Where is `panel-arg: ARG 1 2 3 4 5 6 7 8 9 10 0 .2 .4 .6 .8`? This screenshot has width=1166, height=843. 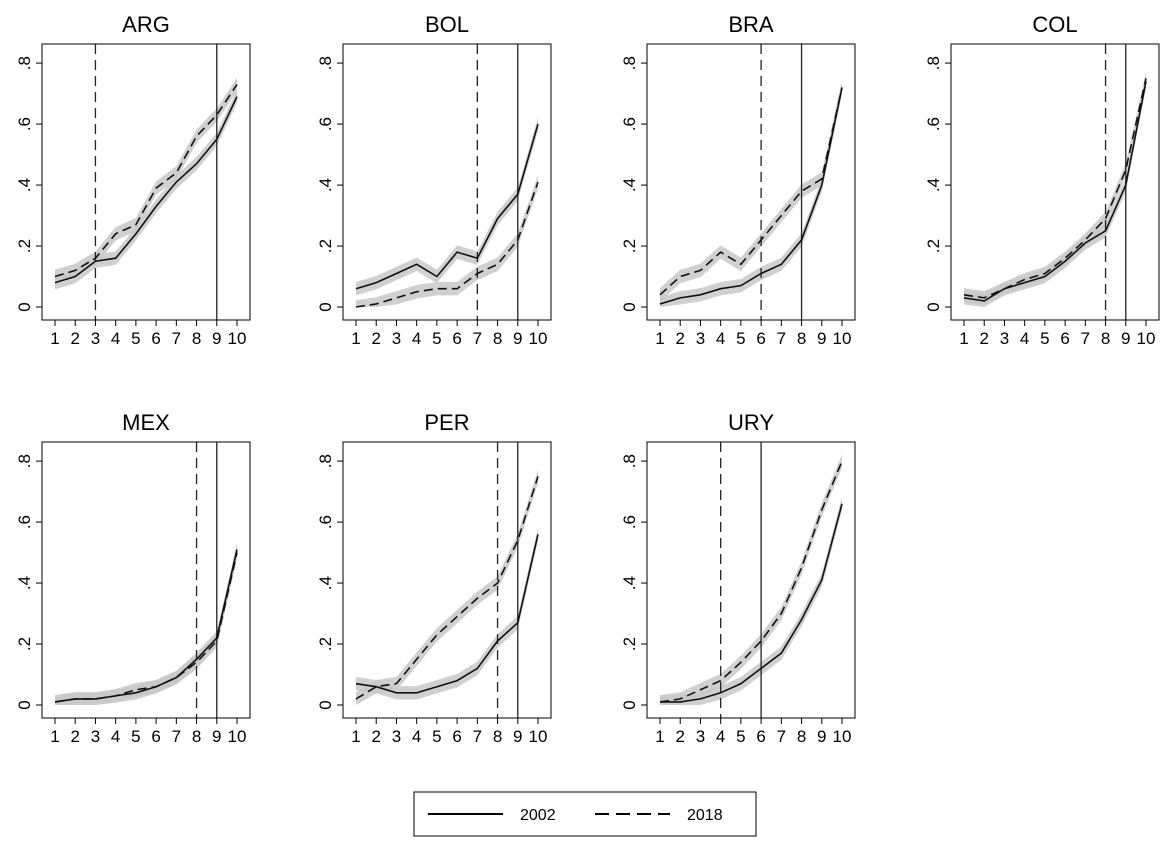
panel-arg: ARG 1 2 3 4 5 6 7 8 9 10 0 .2 .4 .6 .8 is located at coordinates (133, 180).